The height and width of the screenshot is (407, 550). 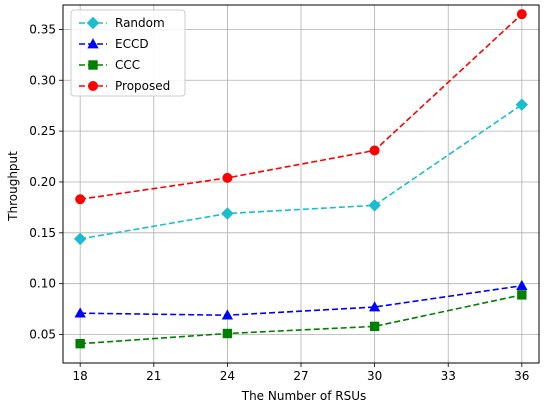 What do you see at coordinates (42, 182) in the screenshot?
I see `y-tick-label: 0.20` at bounding box center [42, 182].